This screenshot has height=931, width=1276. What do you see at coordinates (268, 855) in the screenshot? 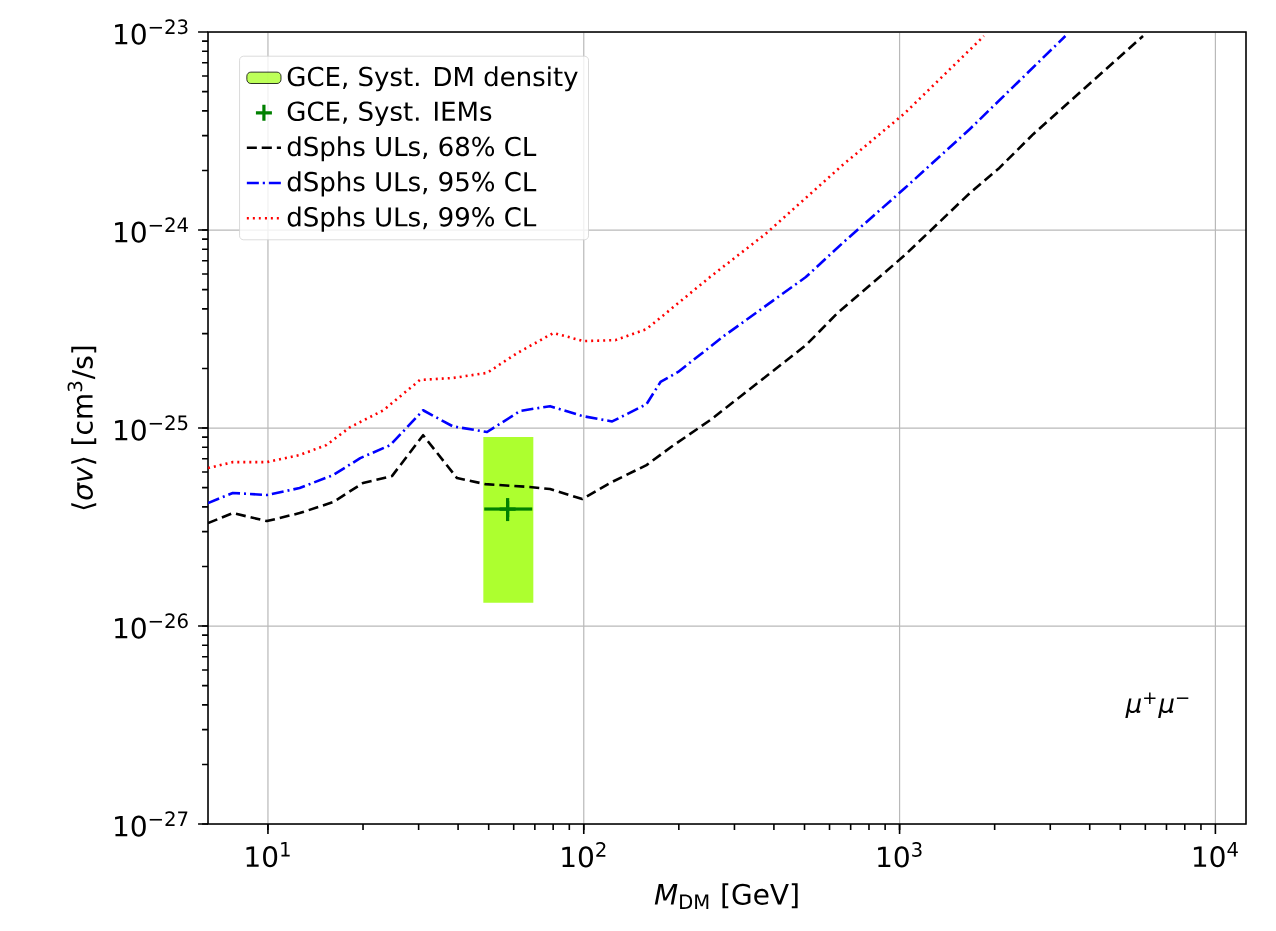
I see `x-tick-label: 10$^{1}$` at bounding box center [268, 855].